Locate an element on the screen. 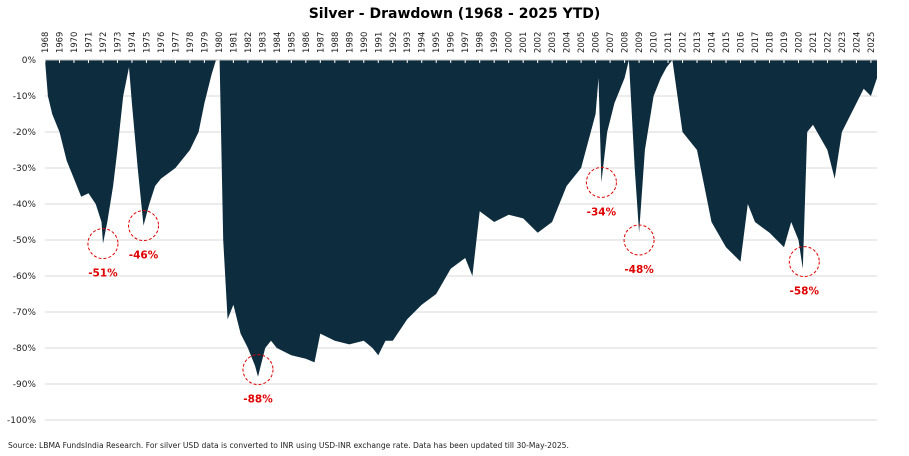 Image resolution: width=909 pixels, height=456 pixels. x-tick-label: 1980 is located at coordinates (219, 42).